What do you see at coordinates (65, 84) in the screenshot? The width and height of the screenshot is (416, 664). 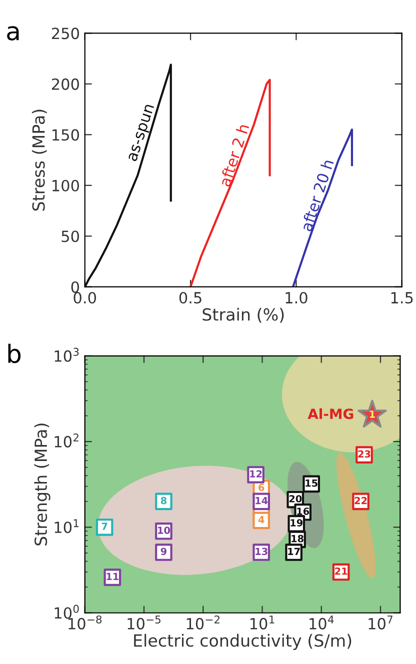 I see `y-tick-label: 200` at bounding box center [65, 84].